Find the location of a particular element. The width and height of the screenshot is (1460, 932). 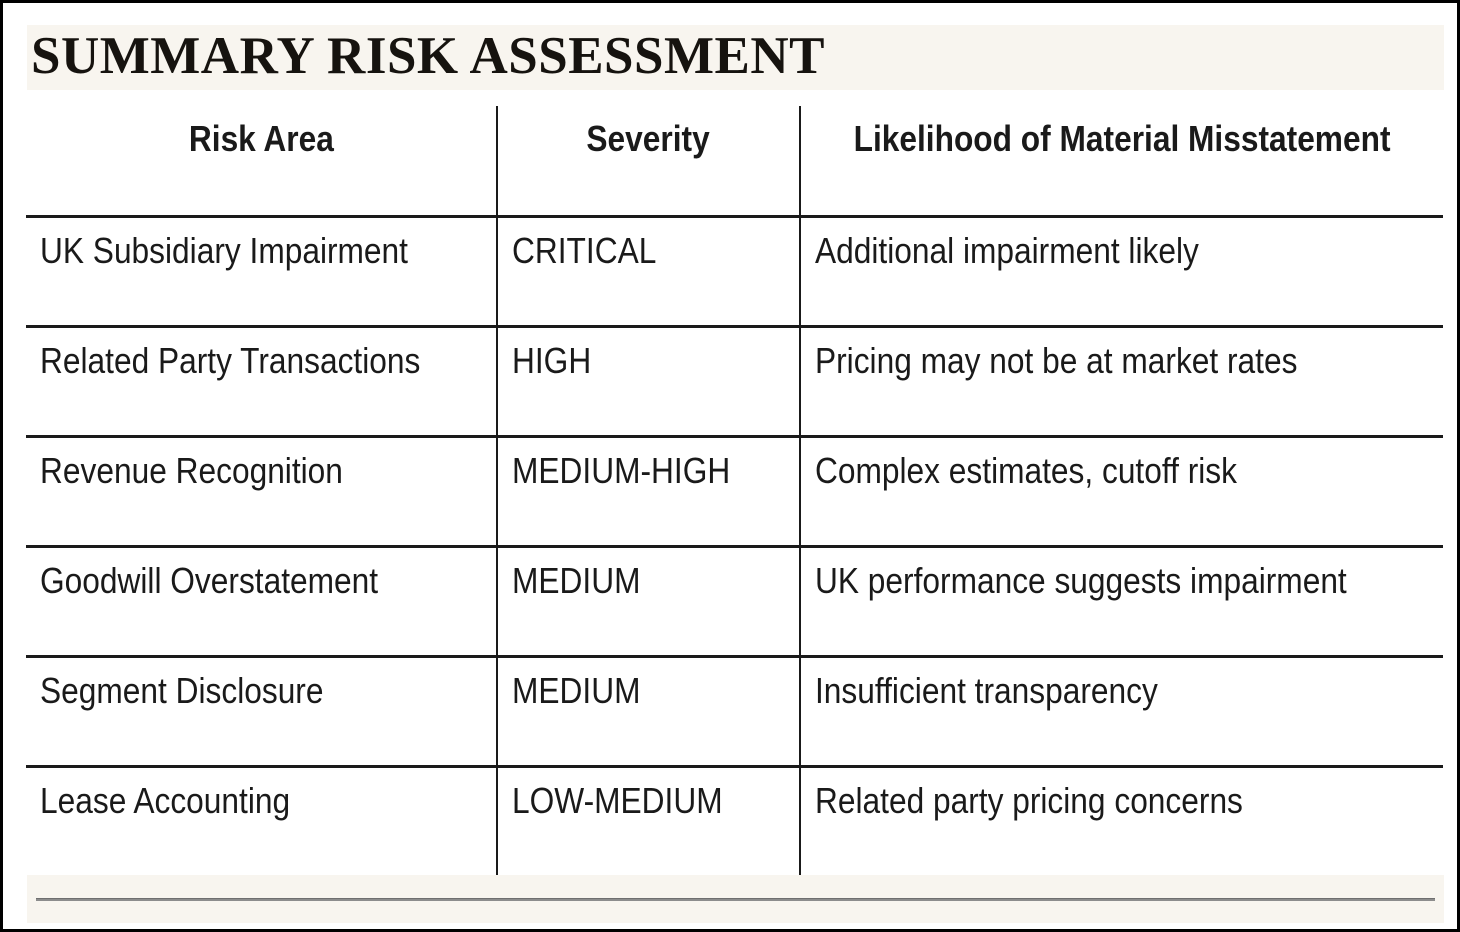

column-header-risk-area: Risk Area is located at coordinates (262, 162).